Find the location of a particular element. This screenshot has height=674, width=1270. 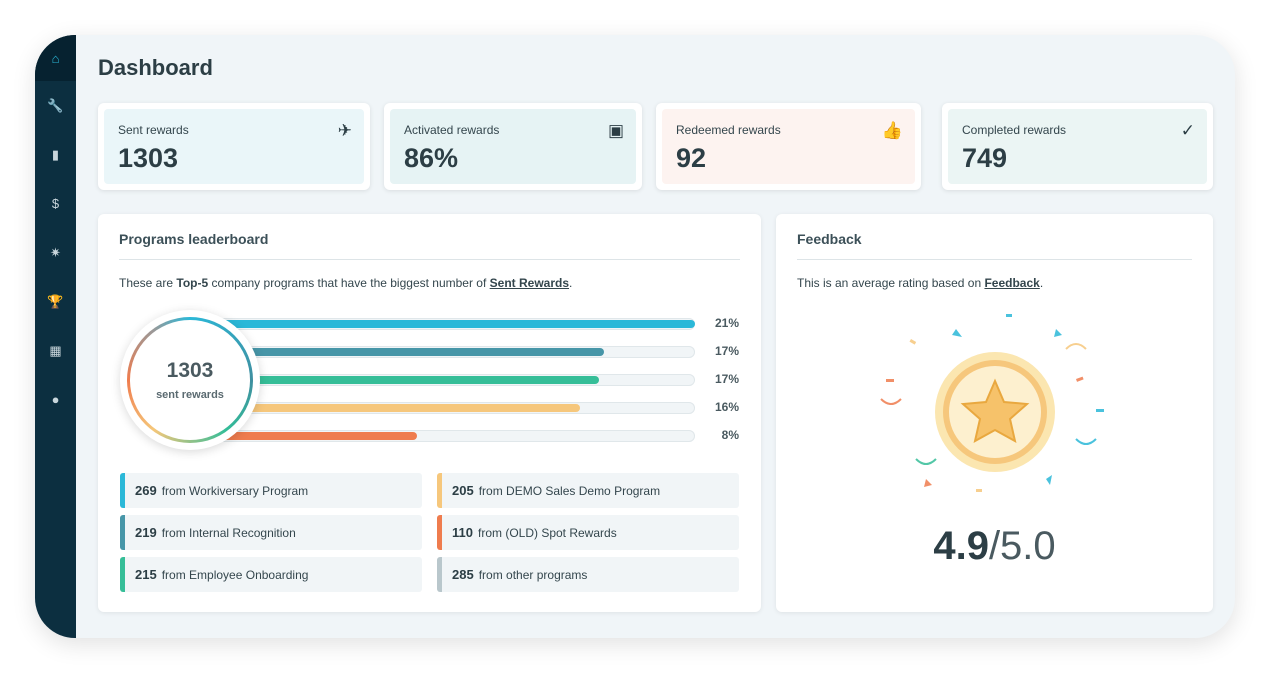

bar-percent: 21% is located at coordinates (726, 323).